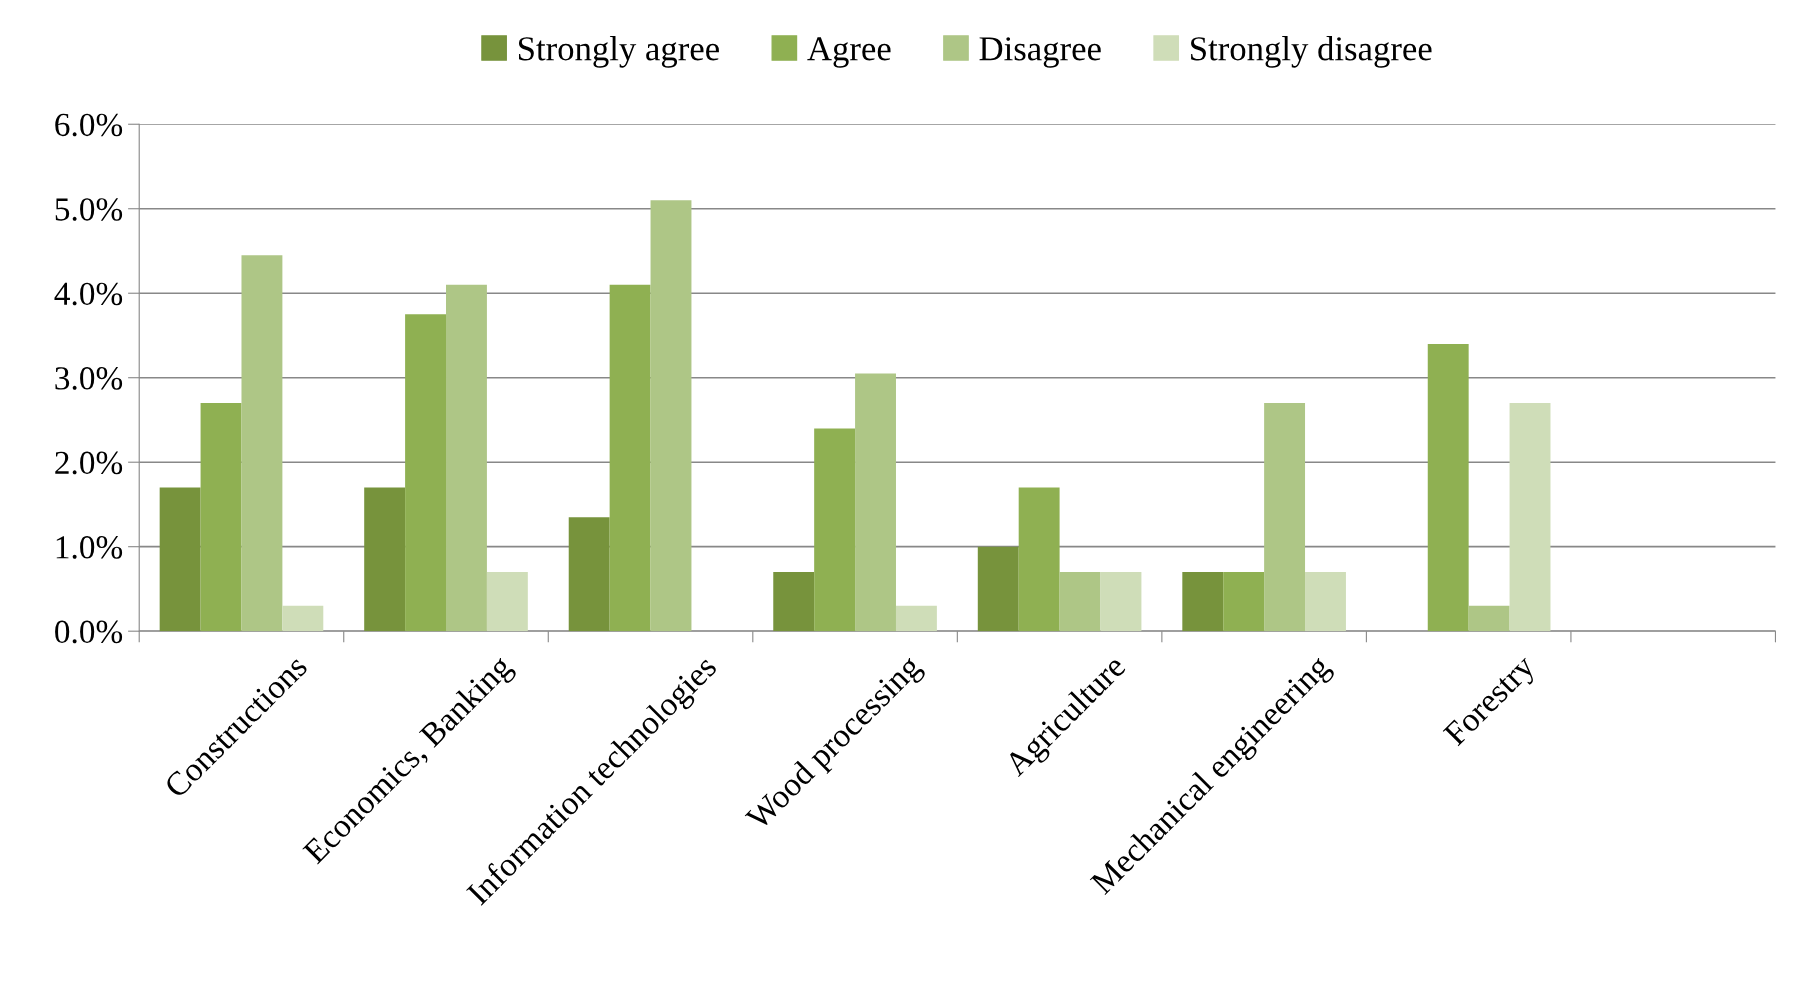  What do you see at coordinates (618, 52) in the screenshot?
I see `legend-label: Strongly agree` at bounding box center [618, 52].